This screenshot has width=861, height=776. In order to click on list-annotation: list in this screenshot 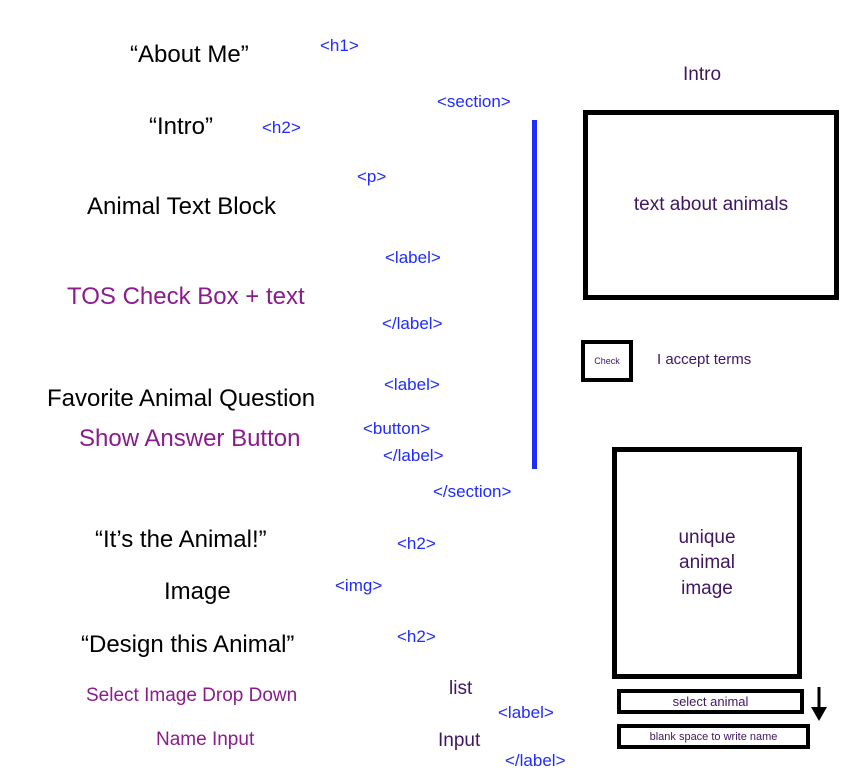, I will do `click(461, 688)`.